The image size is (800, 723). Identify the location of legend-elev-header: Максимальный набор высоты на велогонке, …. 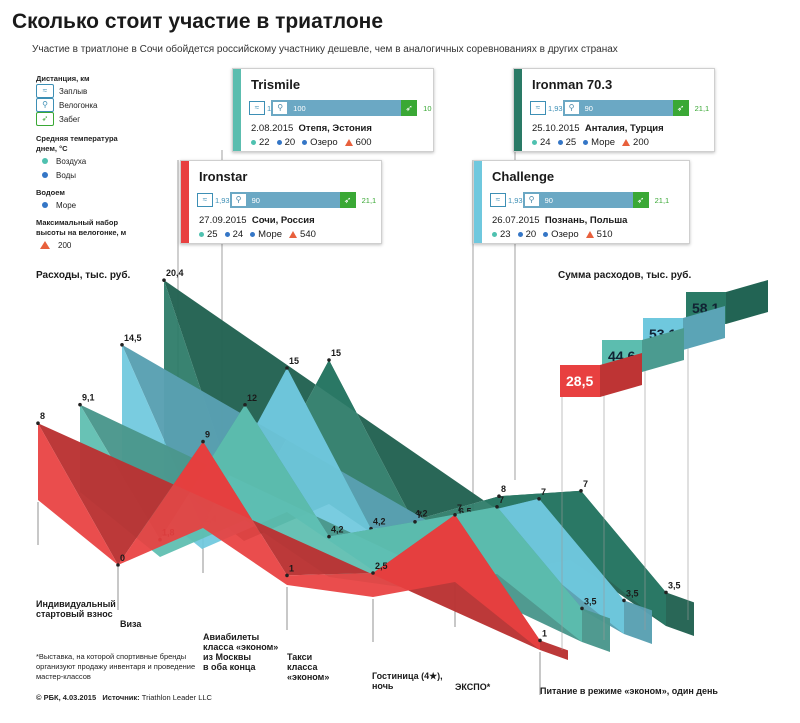
(81, 227).